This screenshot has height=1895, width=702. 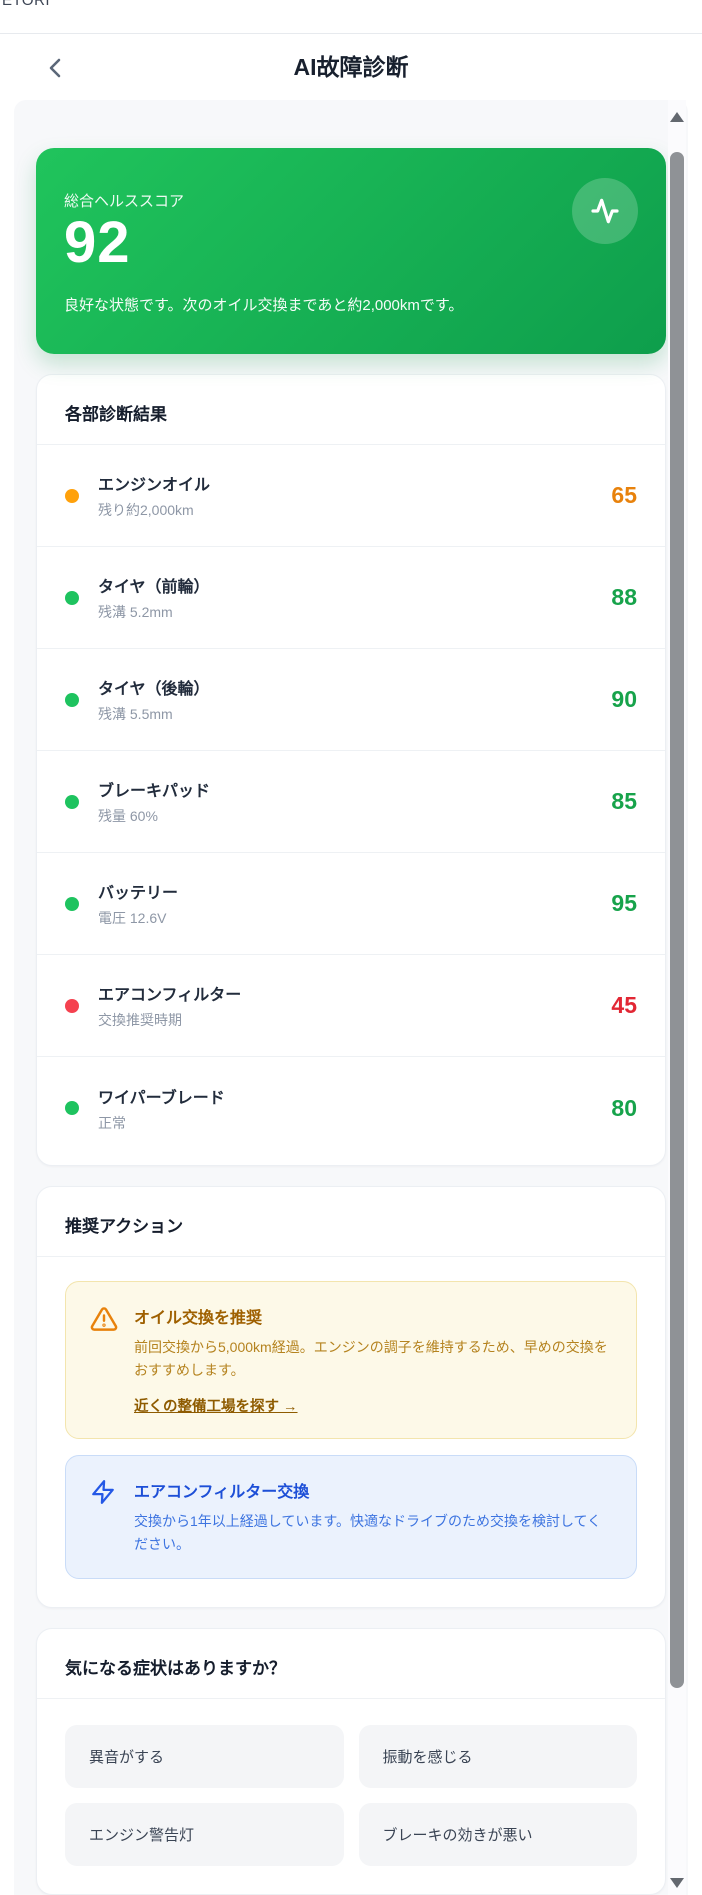 I want to click on diagnostic-label: エンジンオイル, so click(x=154, y=485).